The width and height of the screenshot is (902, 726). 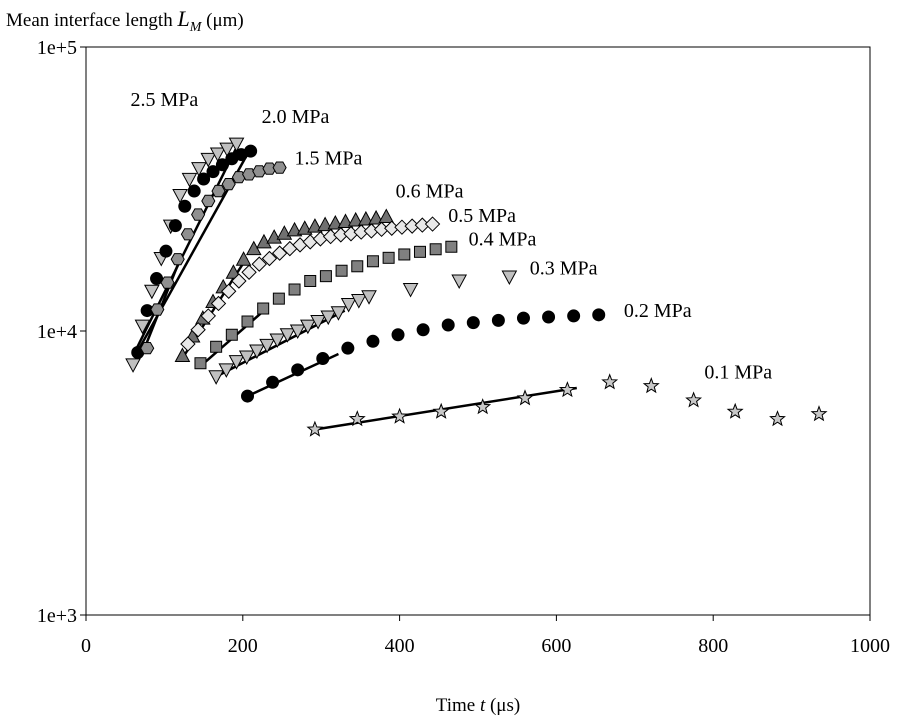 What do you see at coordinates (125, 20) in the screenshot?
I see `y-axis-title: Mean interface length LM (μm)` at bounding box center [125, 20].